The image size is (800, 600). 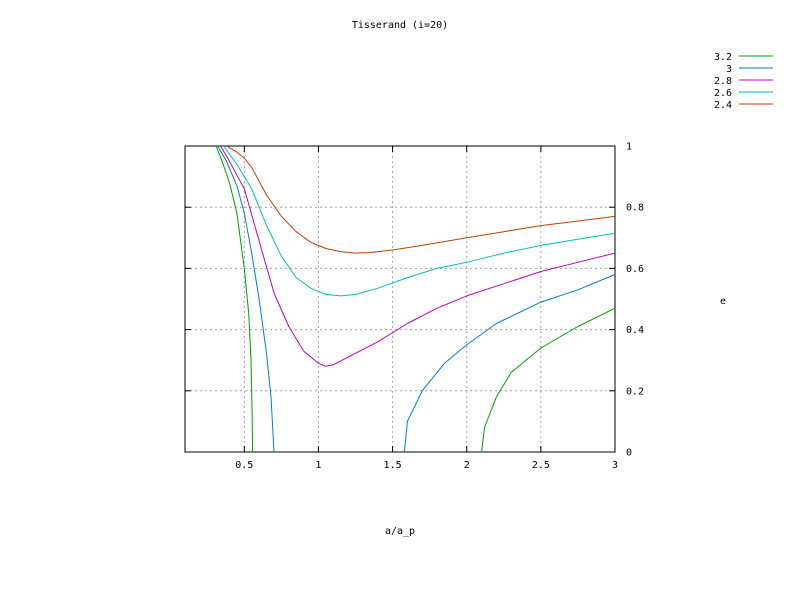 I want to click on y-tick-label: 0.4, so click(x=635, y=330).